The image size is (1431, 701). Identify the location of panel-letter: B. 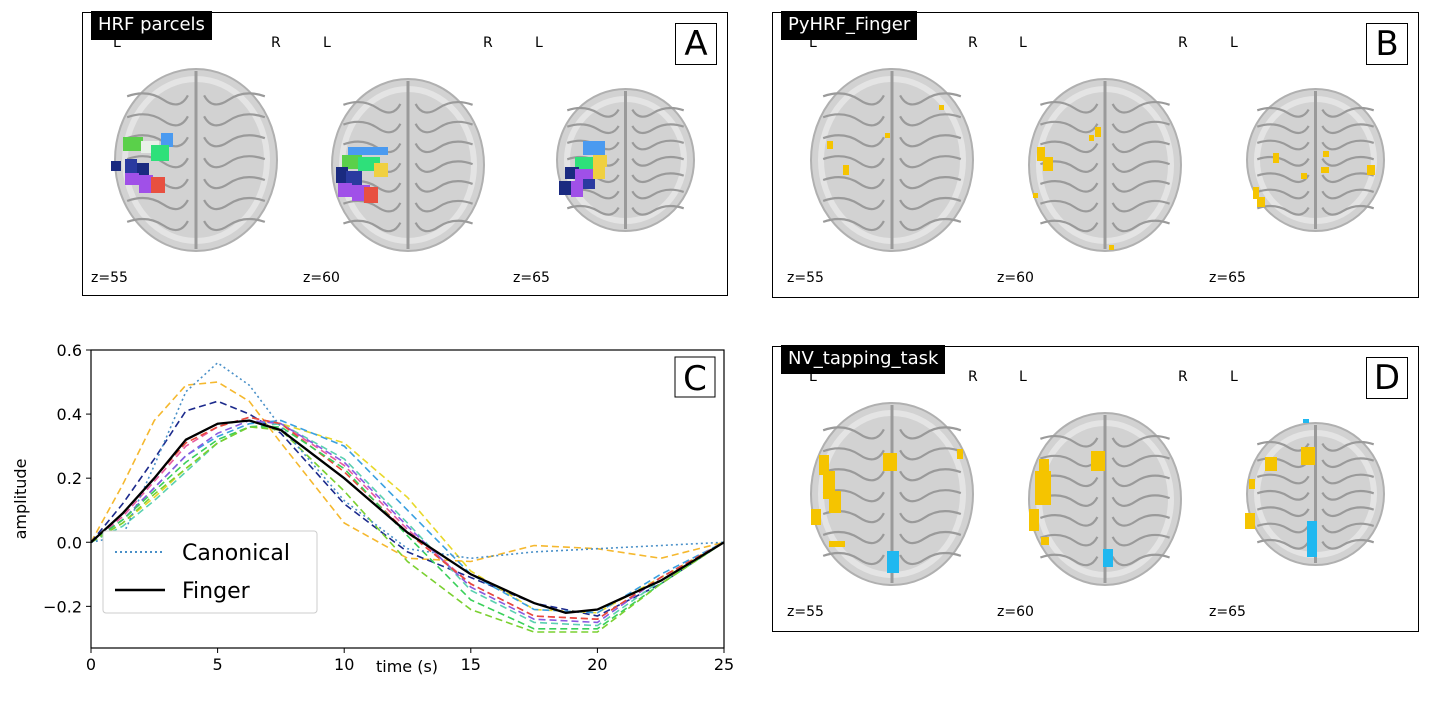
(1387, 44).